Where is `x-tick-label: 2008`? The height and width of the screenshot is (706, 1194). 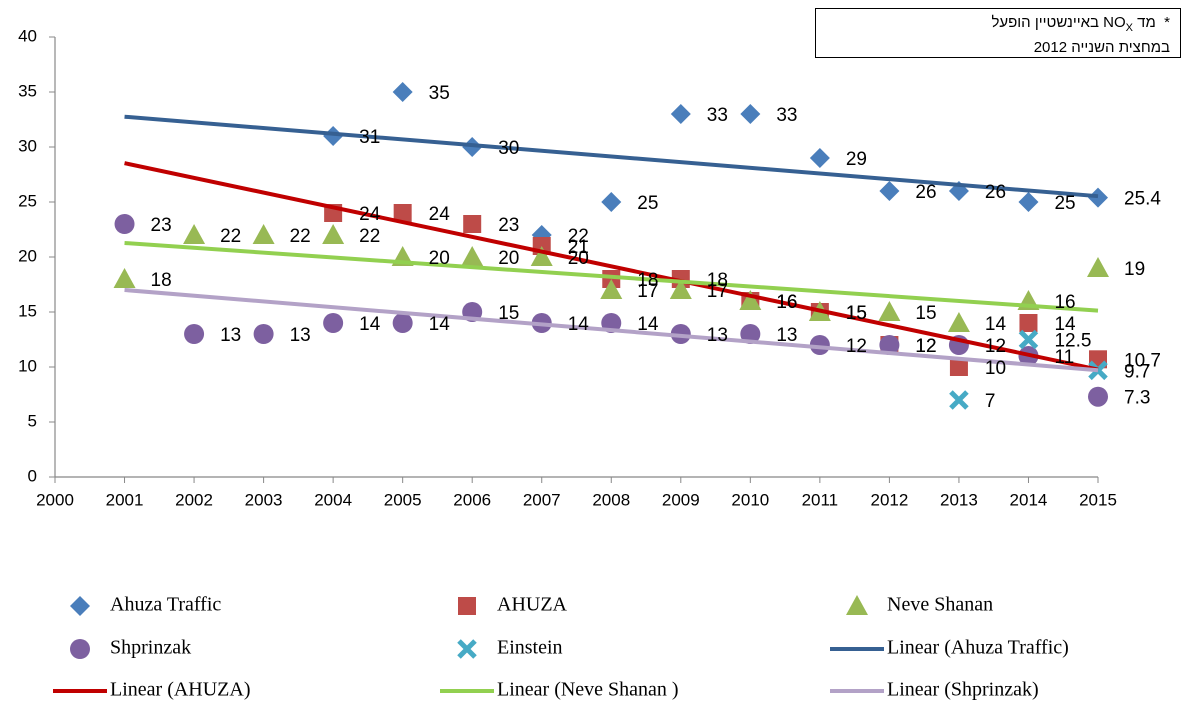
x-tick-label: 2008 is located at coordinates (611, 499).